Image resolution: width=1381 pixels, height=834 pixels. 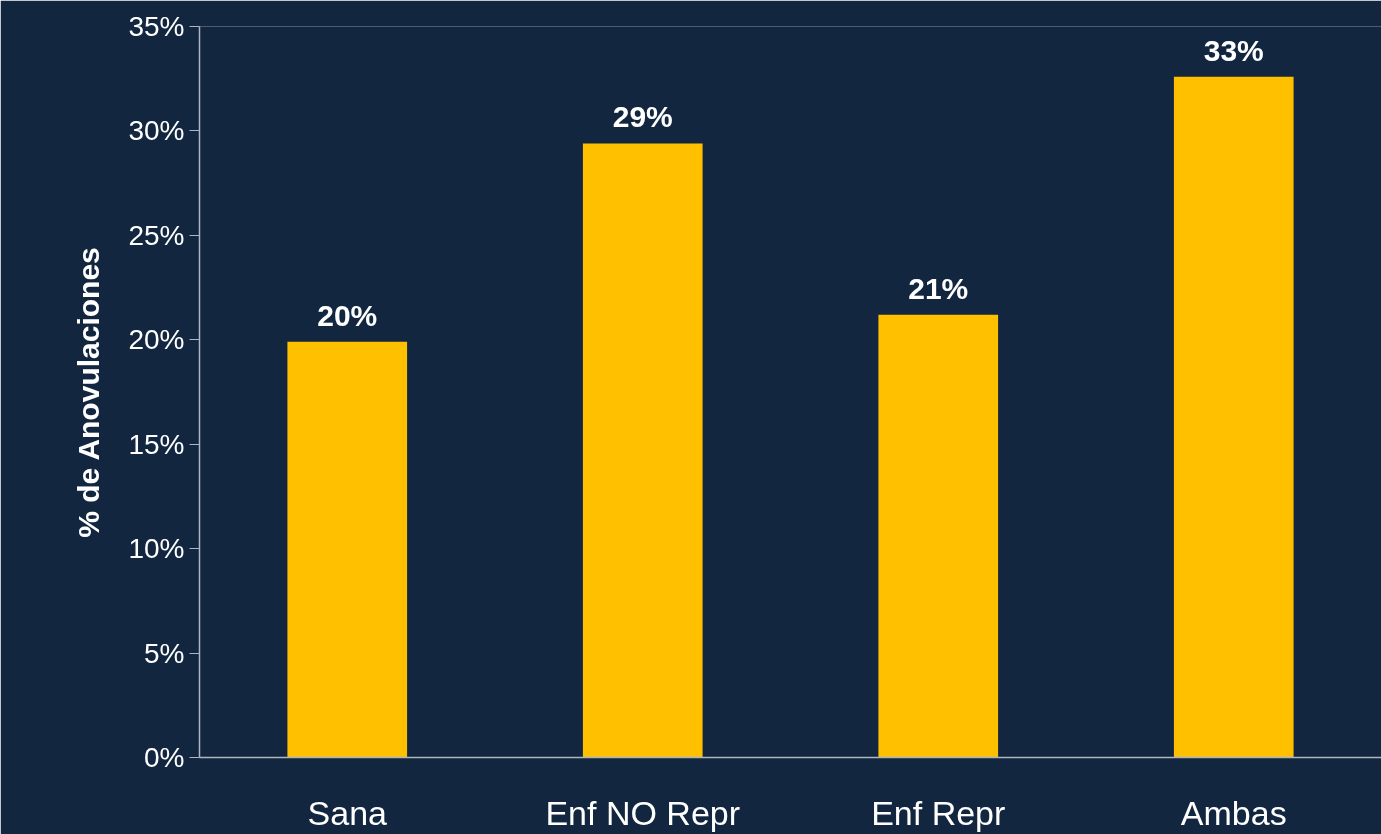 What do you see at coordinates (156, 444) in the screenshot?
I see `y-tick-label: 15%` at bounding box center [156, 444].